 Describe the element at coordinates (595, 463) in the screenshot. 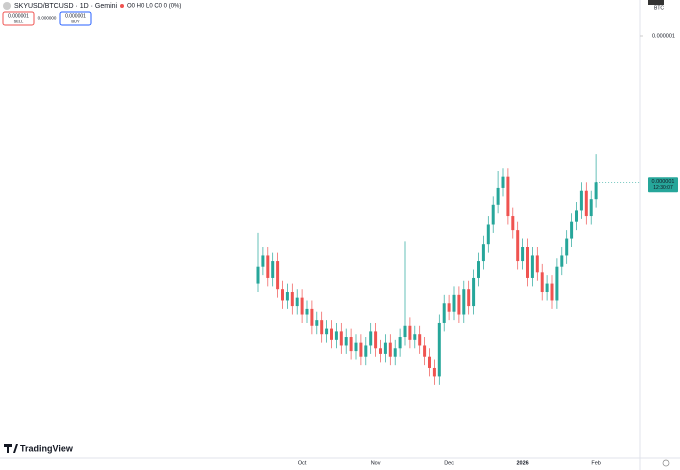

I see `x-tick-label: Feb` at that location.